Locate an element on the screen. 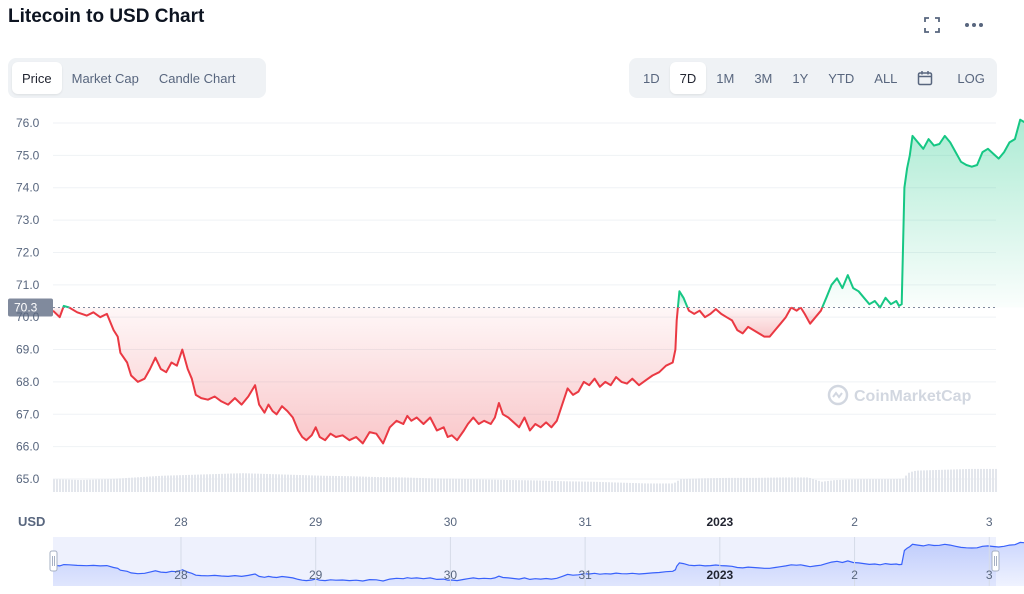 This screenshot has width=1024, height=594. x-tick-label: 2 is located at coordinates (854, 522).